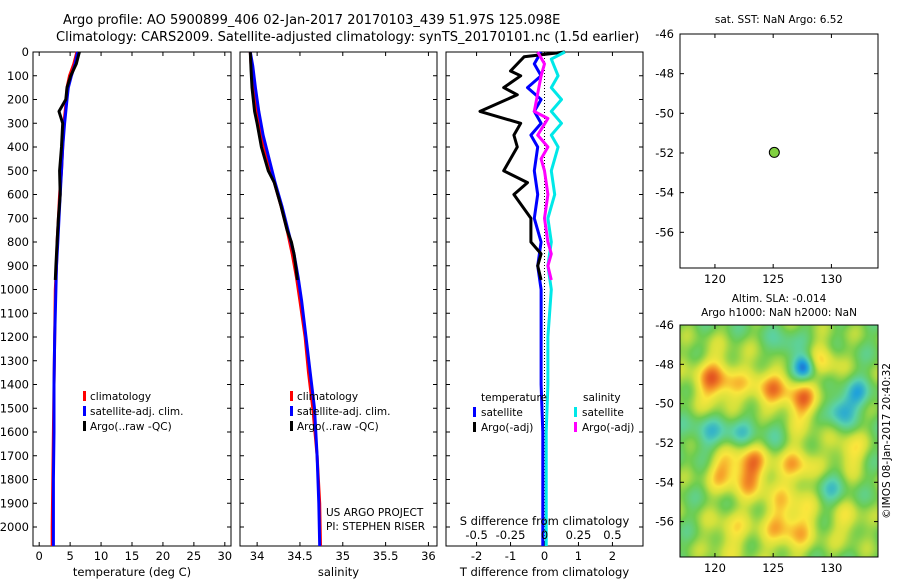 This screenshot has height=580, width=900. What do you see at coordinates (132, 556) in the screenshot?
I see `x-tick-label: 15` at bounding box center [132, 556].